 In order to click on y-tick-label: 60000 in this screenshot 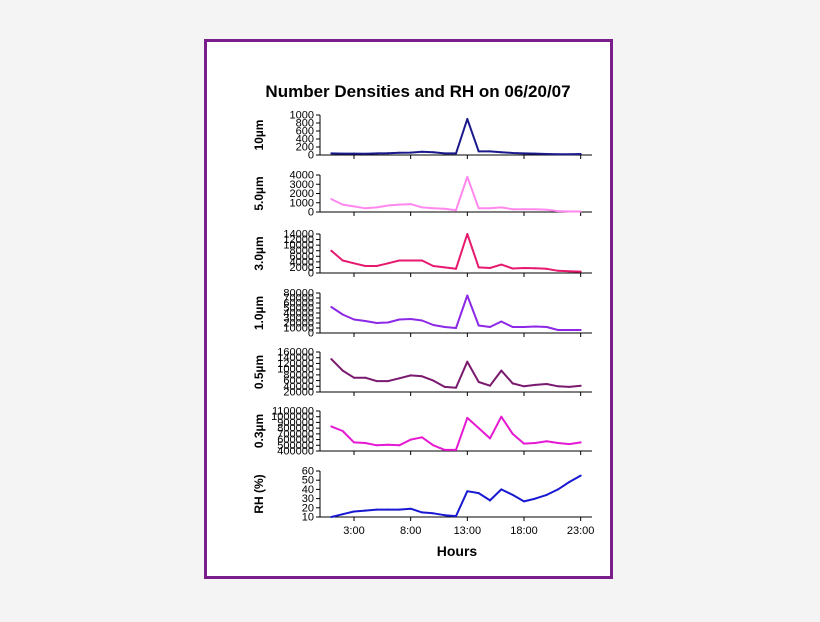, I will do `click(298, 304)`.